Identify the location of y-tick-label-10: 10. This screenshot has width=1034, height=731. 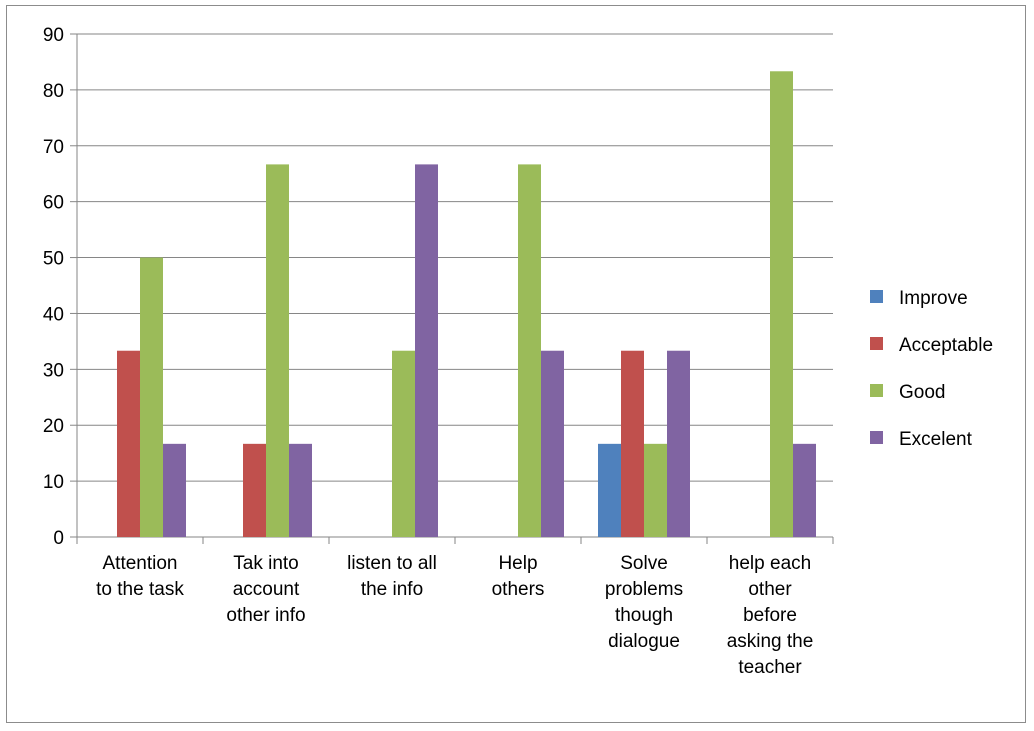
(53, 482).